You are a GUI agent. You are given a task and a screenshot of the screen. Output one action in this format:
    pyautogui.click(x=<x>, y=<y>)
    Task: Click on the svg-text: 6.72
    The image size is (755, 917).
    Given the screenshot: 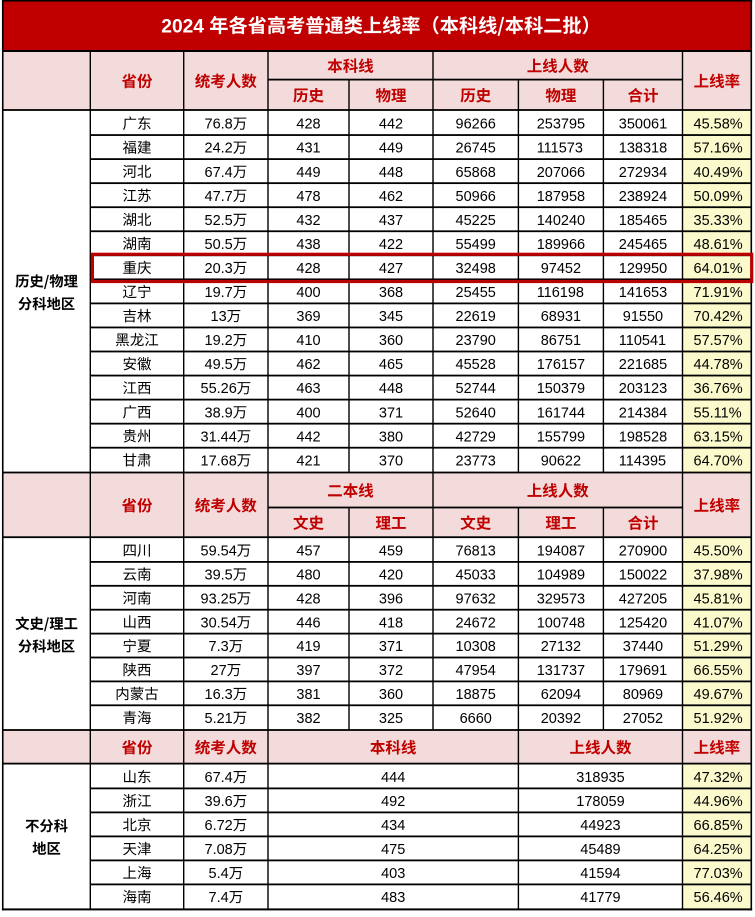 What is the action you would take?
    pyautogui.click(x=219, y=826)
    